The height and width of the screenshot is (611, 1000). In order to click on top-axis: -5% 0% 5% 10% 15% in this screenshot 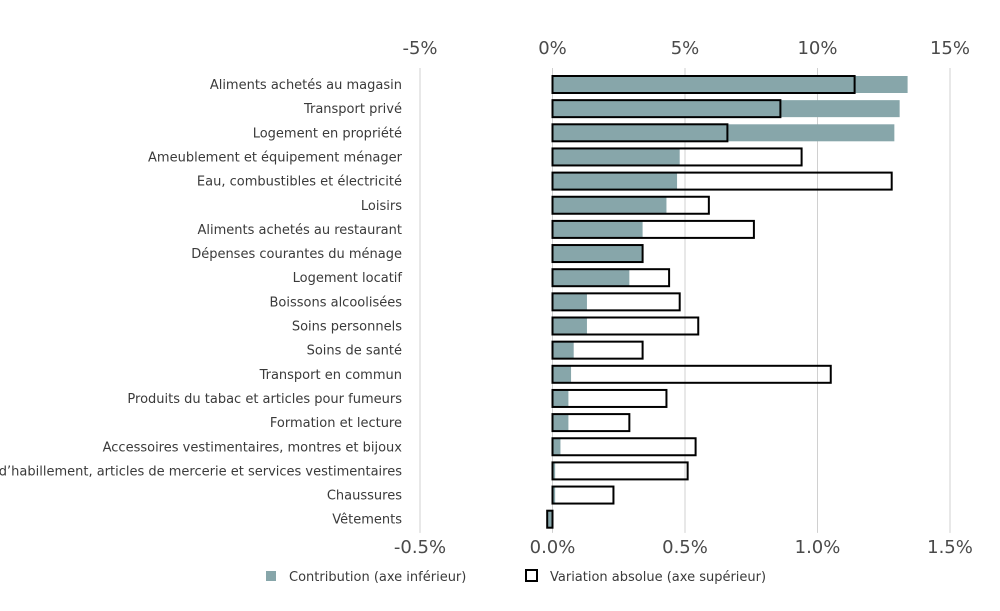, I will do `click(686, 48)`.